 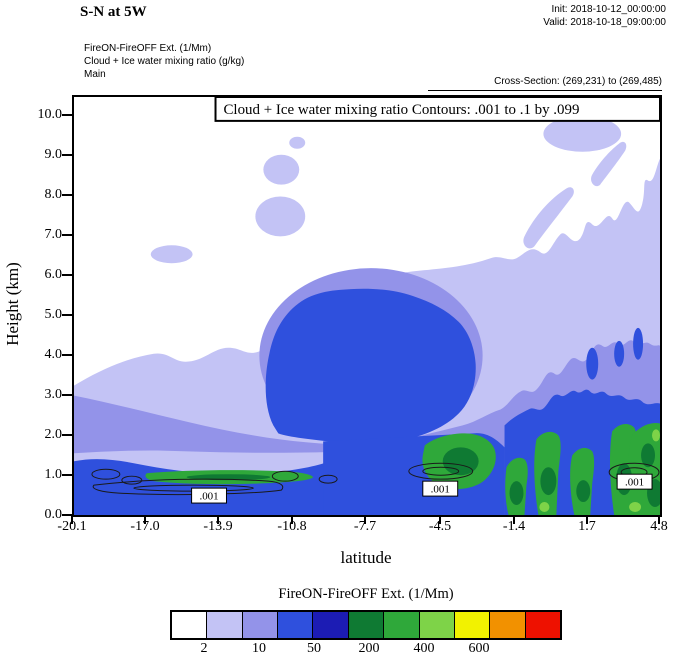 I want to click on shading-field-label: FireON-FireOFF Ext. (1/Mm), so click(x=148, y=48).